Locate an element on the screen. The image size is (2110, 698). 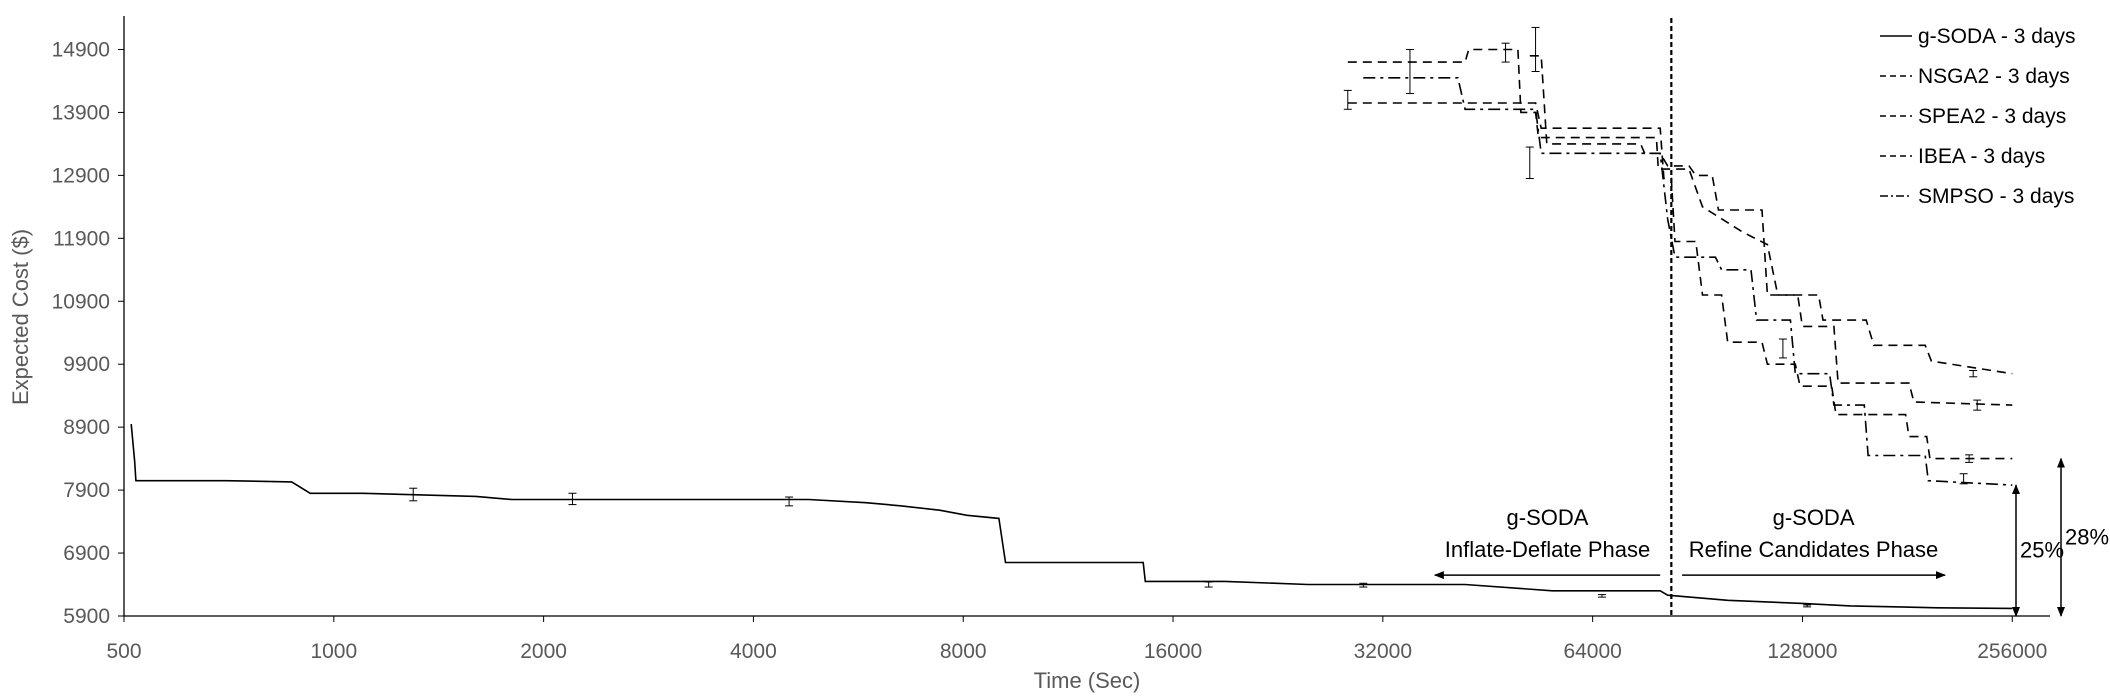
refine-phase-subtitle: Refine Candidates Phase is located at coordinates (1814, 549).